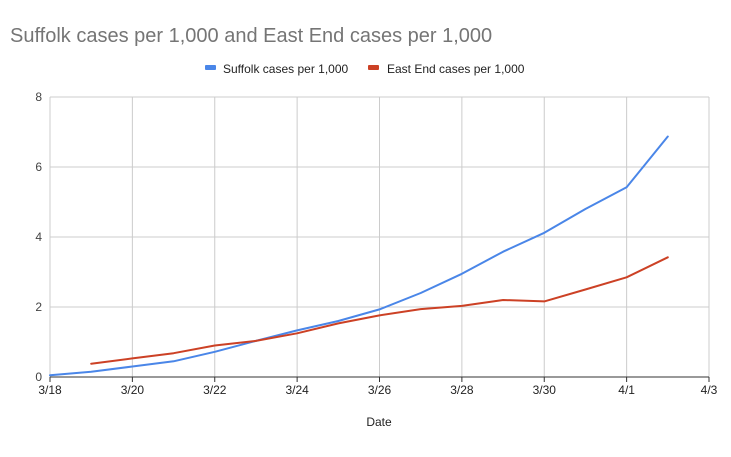 The height and width of the screenshot is (457, 731). Describe the element at coordinates (50, 390) in the screenshot. I see `x-tick-label: 3/18` at that location.